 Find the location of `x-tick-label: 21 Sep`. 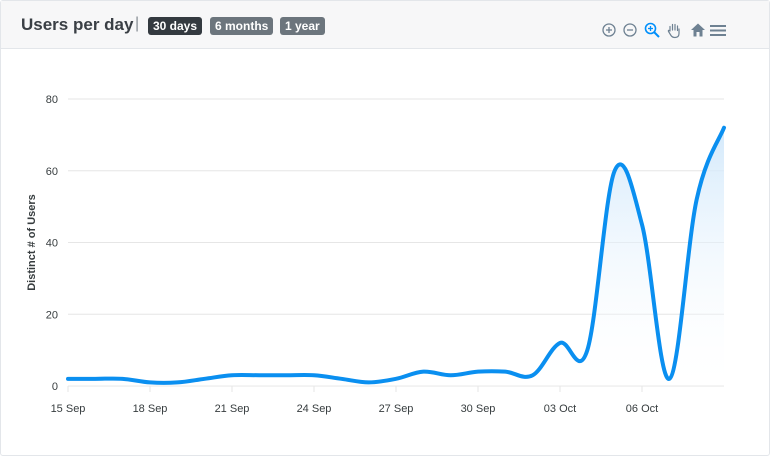

x-tick-label: 21 Sep is located at coordinates (232, 409).